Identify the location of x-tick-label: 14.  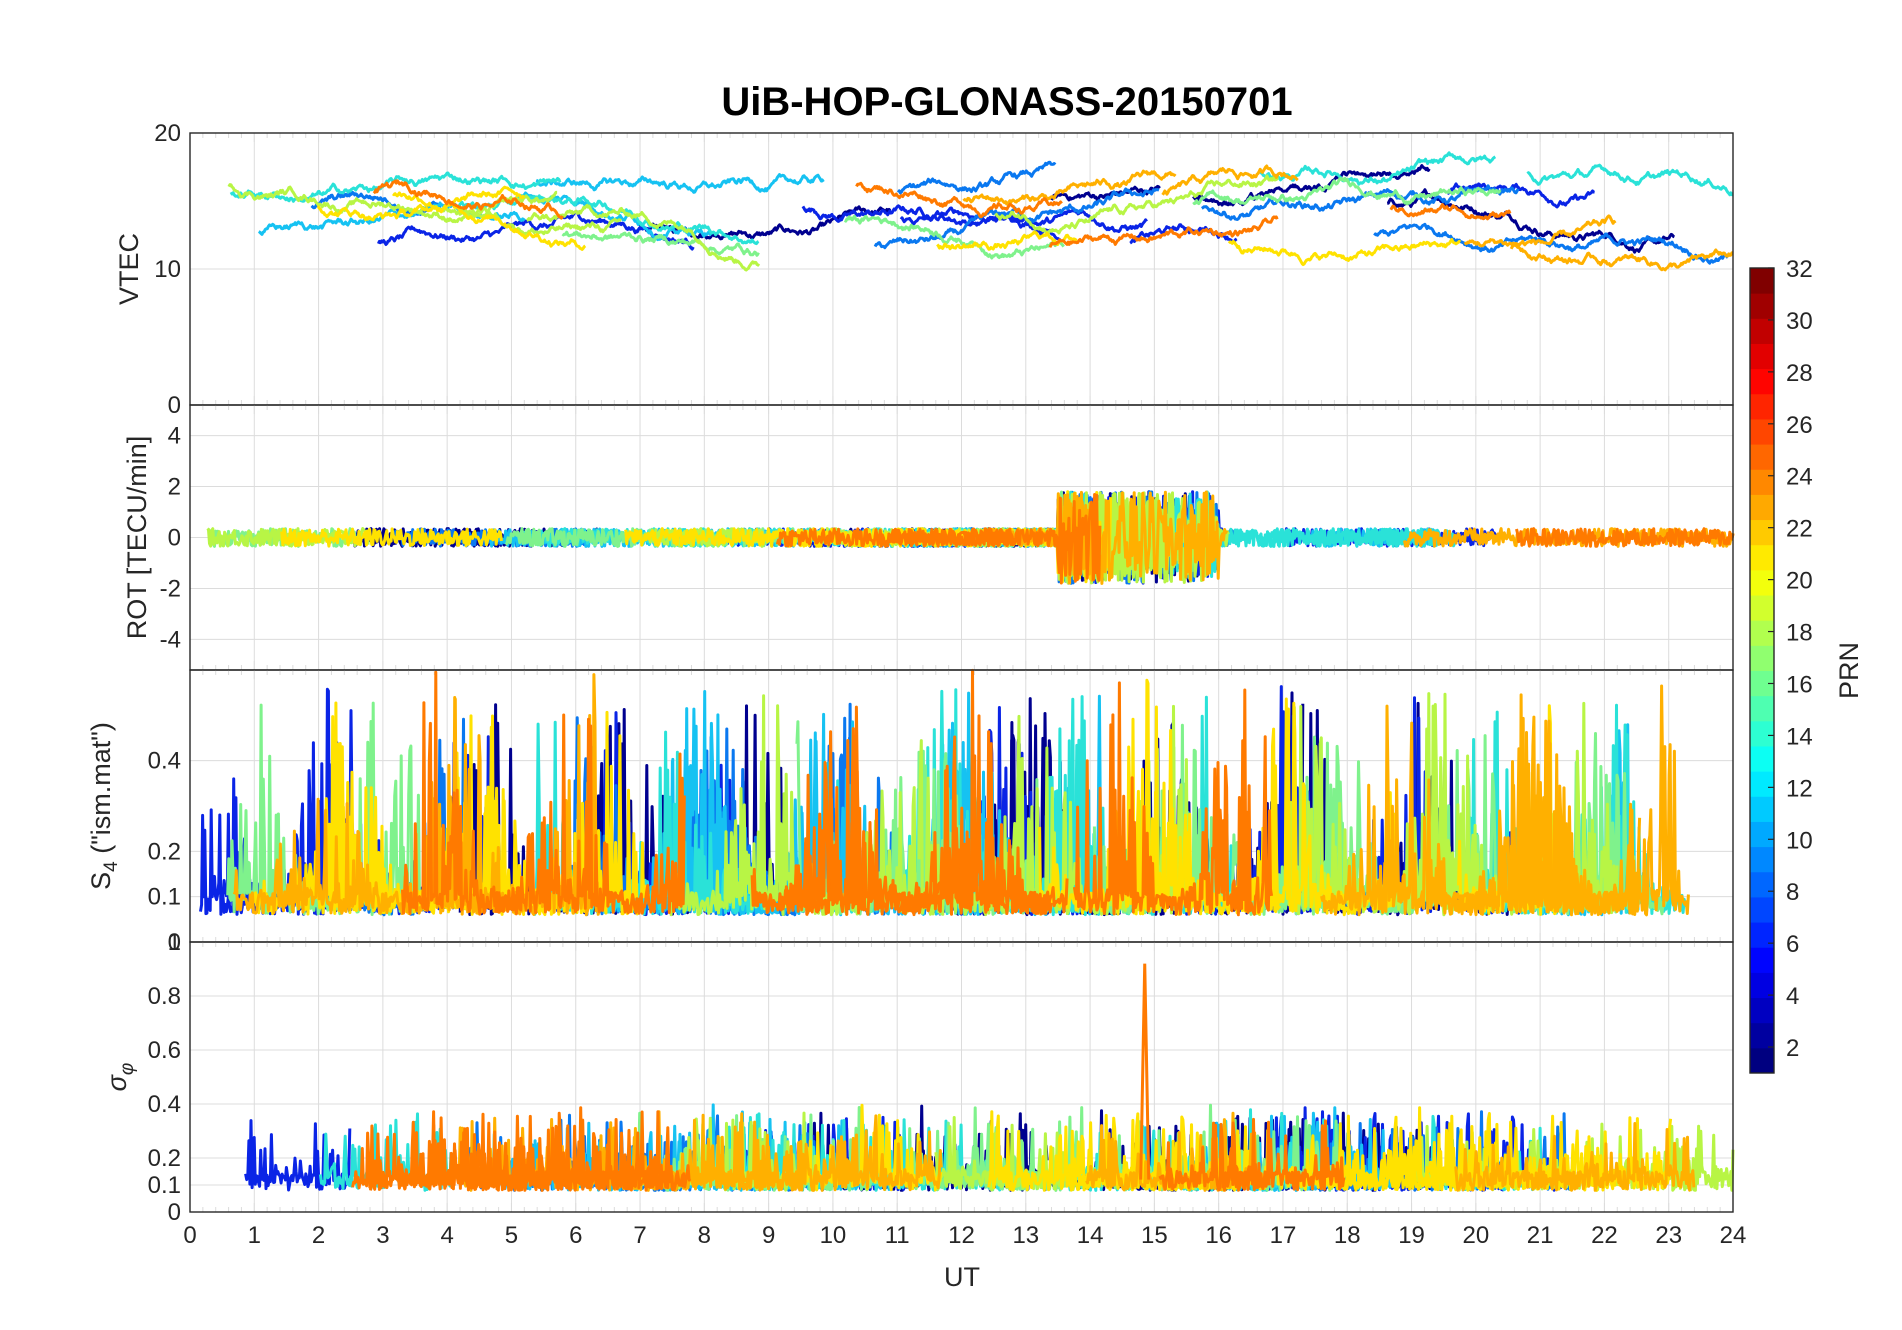
(1090, 1235).